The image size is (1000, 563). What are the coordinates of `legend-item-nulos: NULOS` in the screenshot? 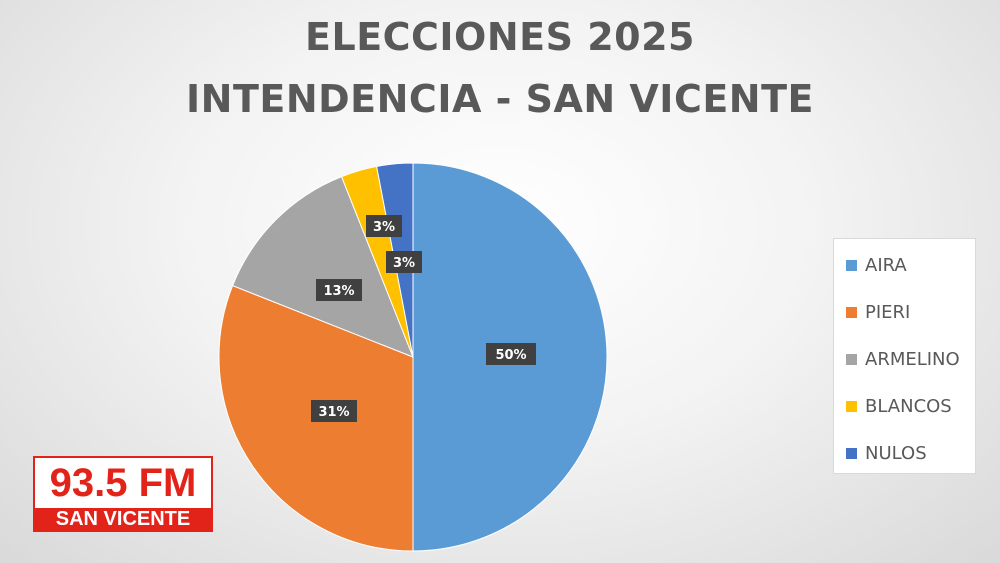 It's located at (886, 453).